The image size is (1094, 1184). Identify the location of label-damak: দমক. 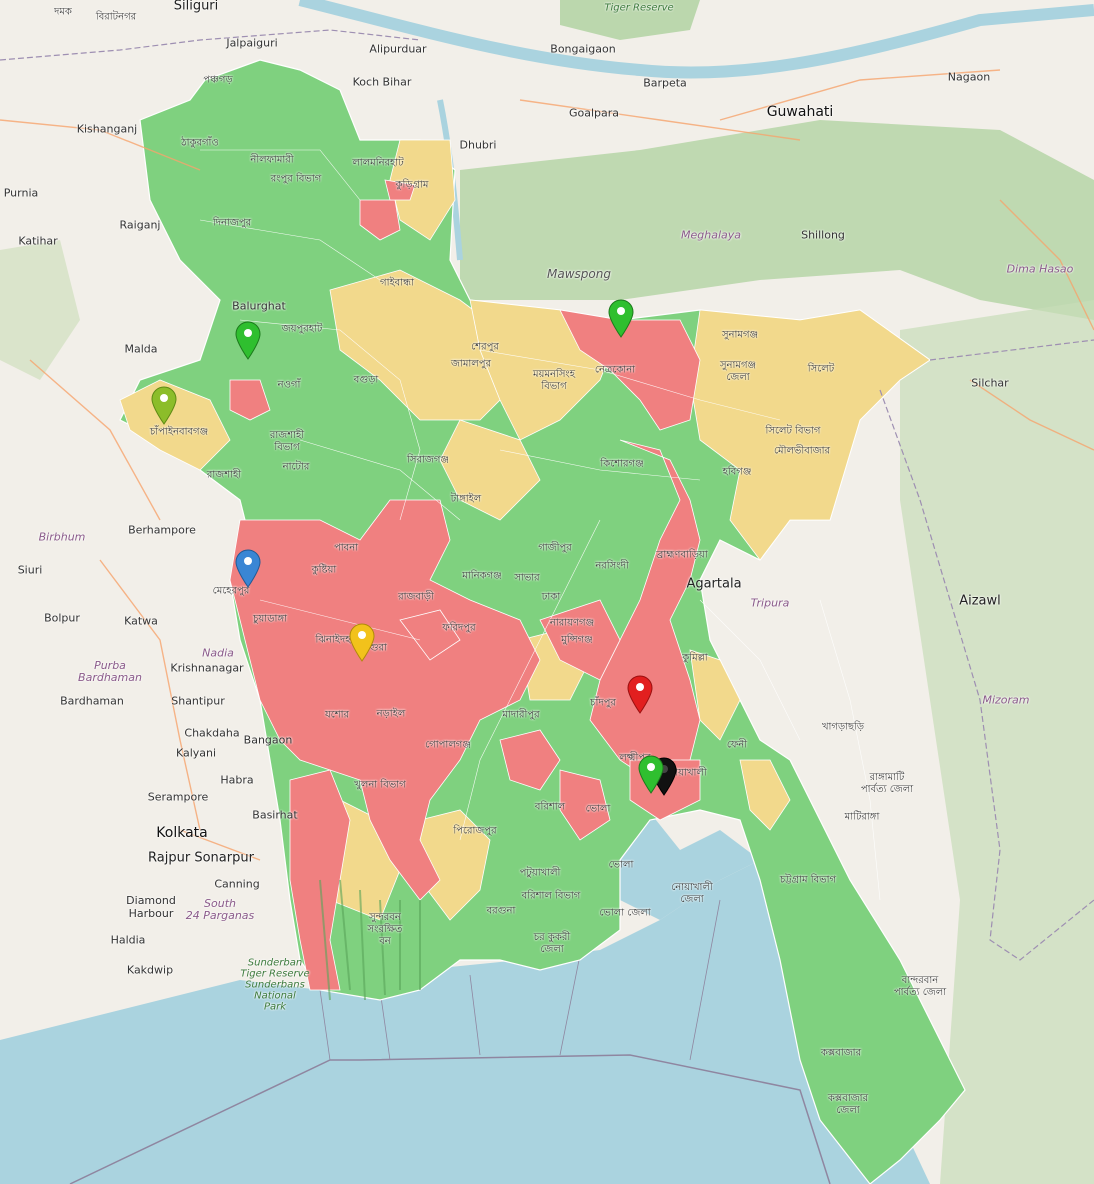
(63, 12).